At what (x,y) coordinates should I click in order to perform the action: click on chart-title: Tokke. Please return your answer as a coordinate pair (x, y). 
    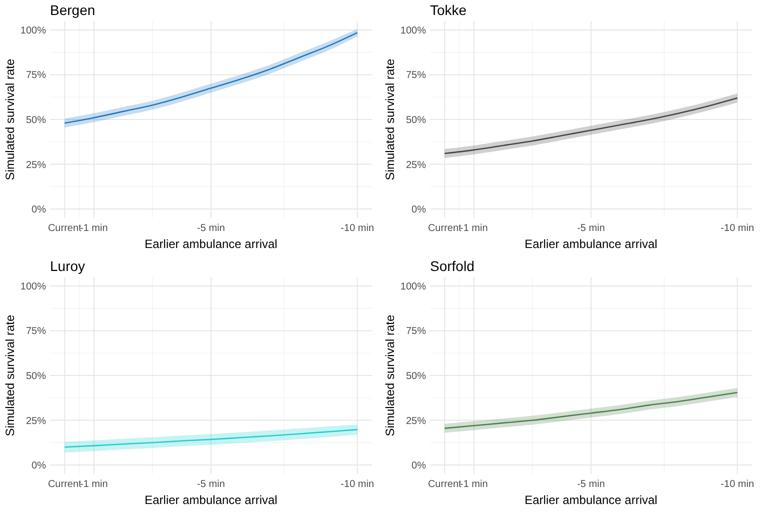
    Looking at the image, I should click on (448, 10).